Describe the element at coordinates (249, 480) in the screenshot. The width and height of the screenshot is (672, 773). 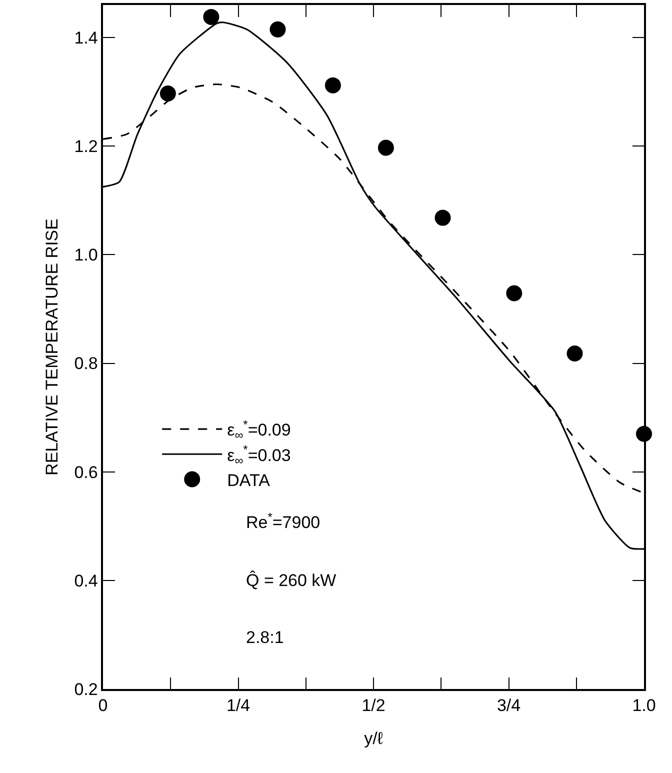
I see `legend-label: DATA` at that location.